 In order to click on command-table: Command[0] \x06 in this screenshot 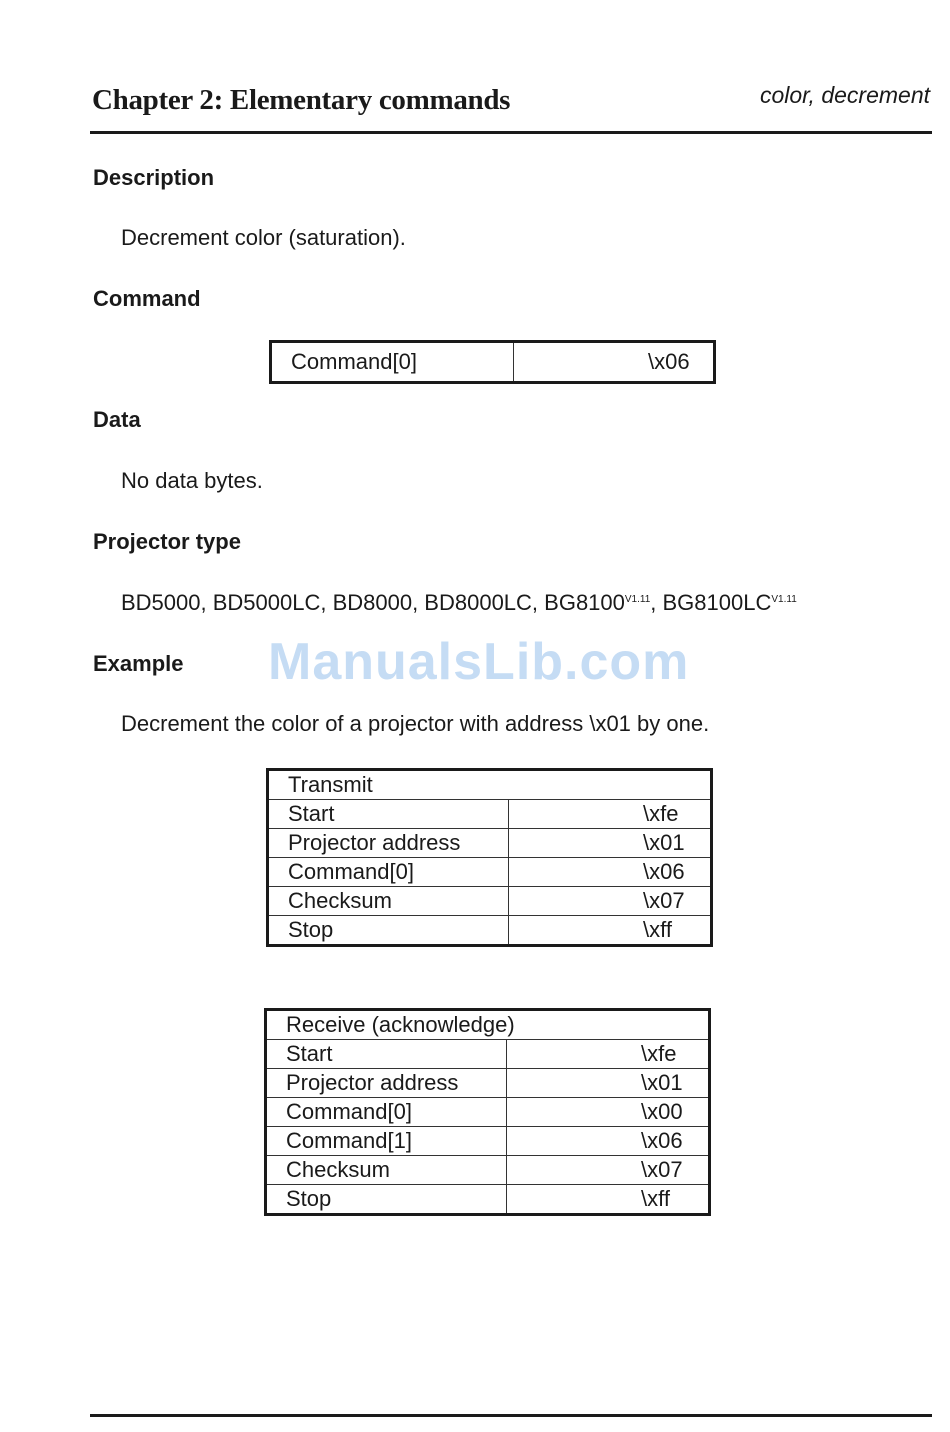, I will do `click(492, 362)`.